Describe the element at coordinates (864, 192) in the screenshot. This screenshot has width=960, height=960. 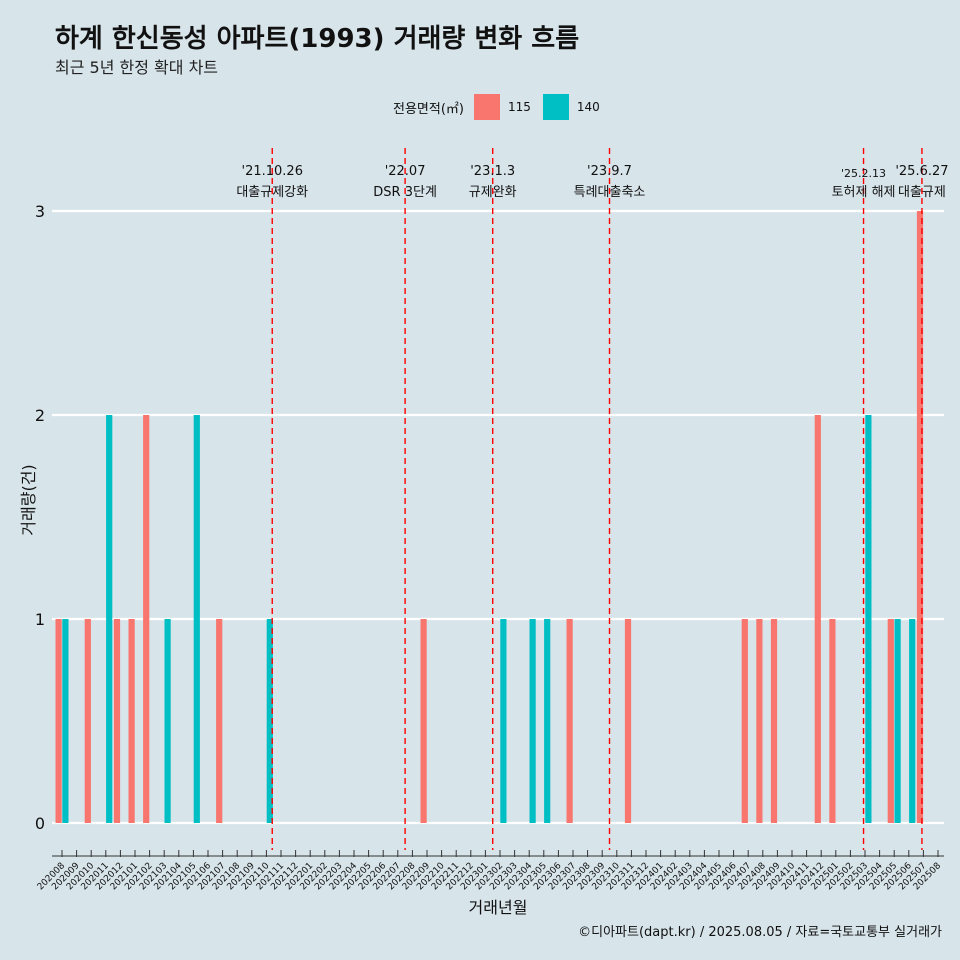
I see `annotation-label-4: 토허제 해제` at that location.